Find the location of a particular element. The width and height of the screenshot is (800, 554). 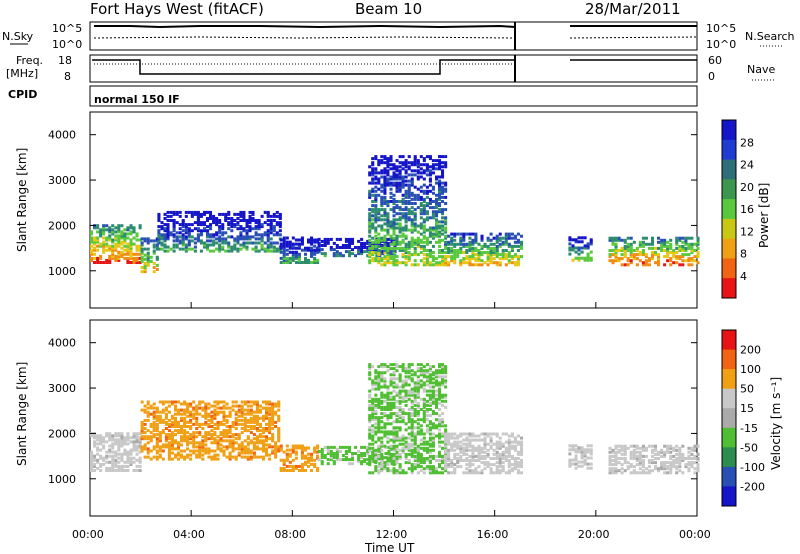

nsky-tick-high: 10^5 is located at coordinates (67, 28).